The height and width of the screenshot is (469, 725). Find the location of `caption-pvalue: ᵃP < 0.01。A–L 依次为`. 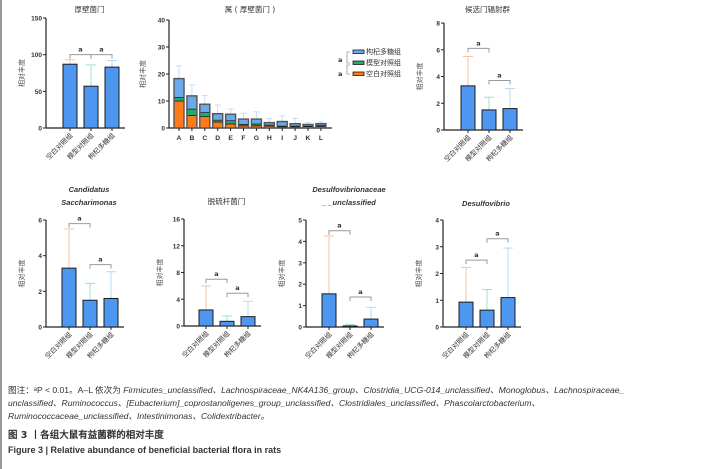

caption-pvalue: ᵃP < 0.01。A–L 依次为 is located at coordinates (78, 390).